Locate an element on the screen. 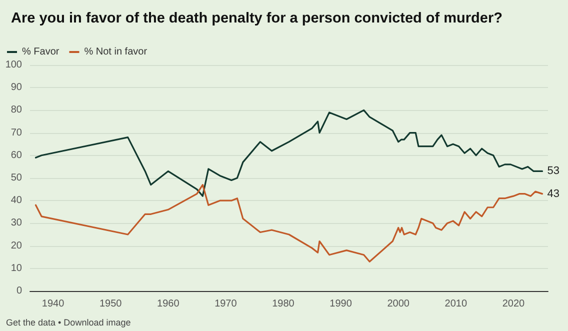 The width and height of the screenshot is (568, 331). y-tick-label: 100 is located at coordinates (13, 65).